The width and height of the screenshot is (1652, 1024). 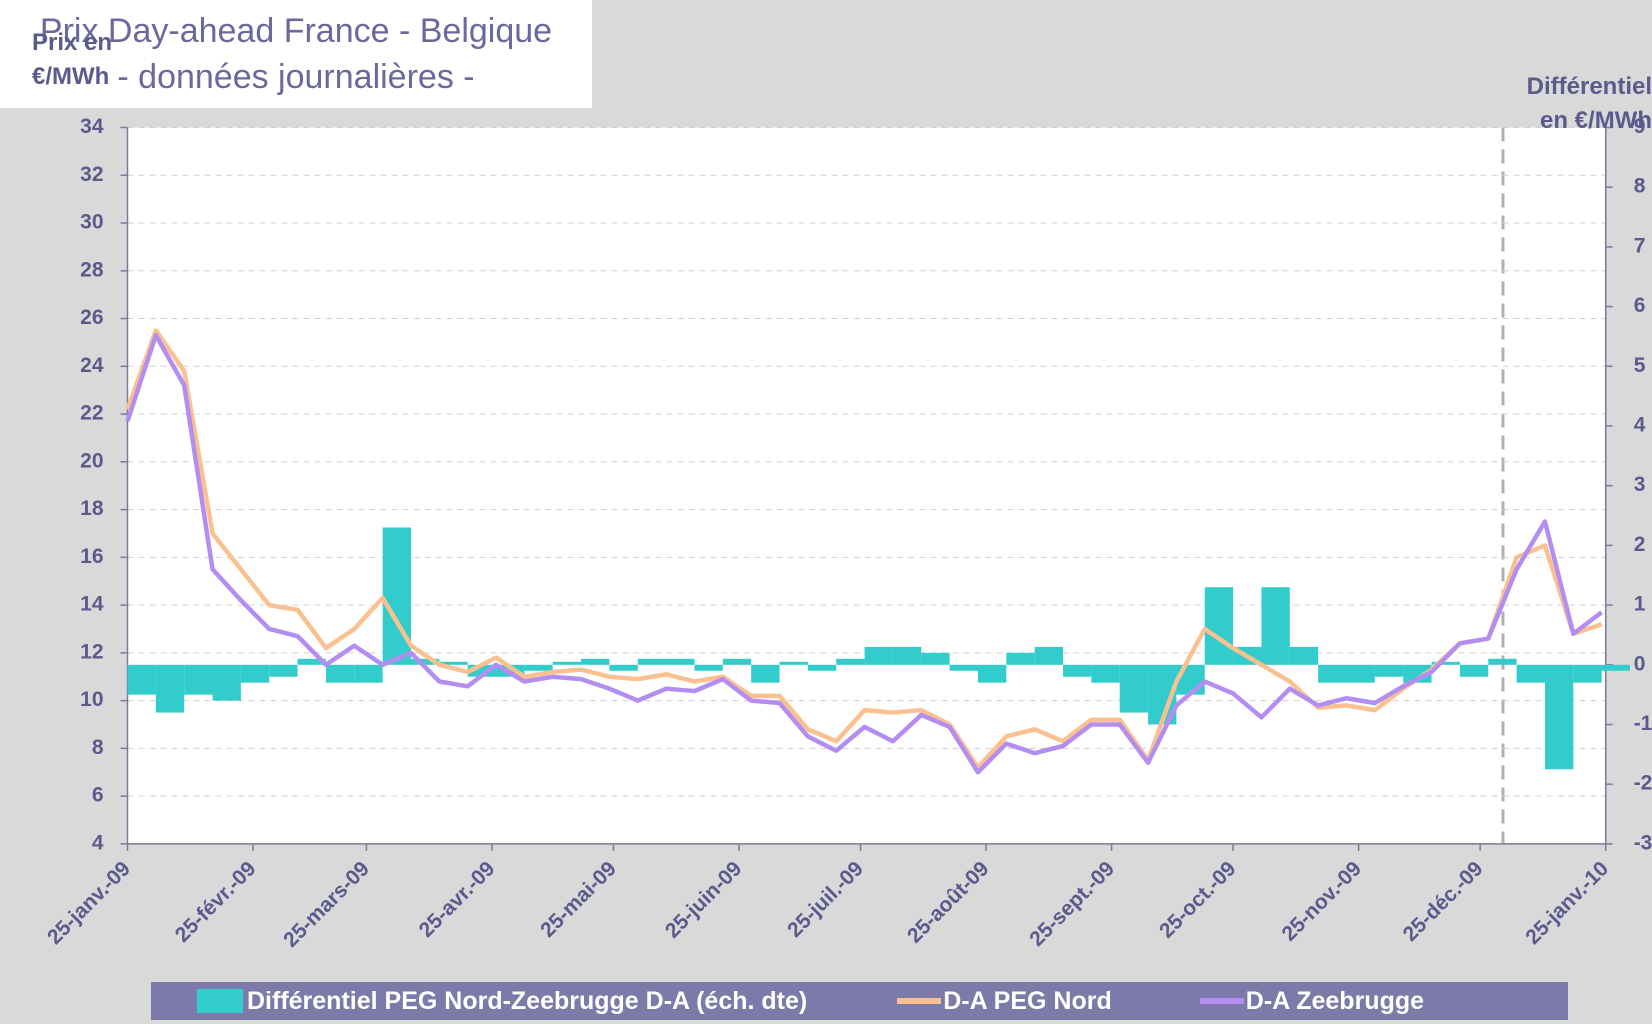 What do you see at coordinates (457, 899) in the screenshot?
I see `x-tick-label: 25-avr.-09` at bounding box center [457, 899].